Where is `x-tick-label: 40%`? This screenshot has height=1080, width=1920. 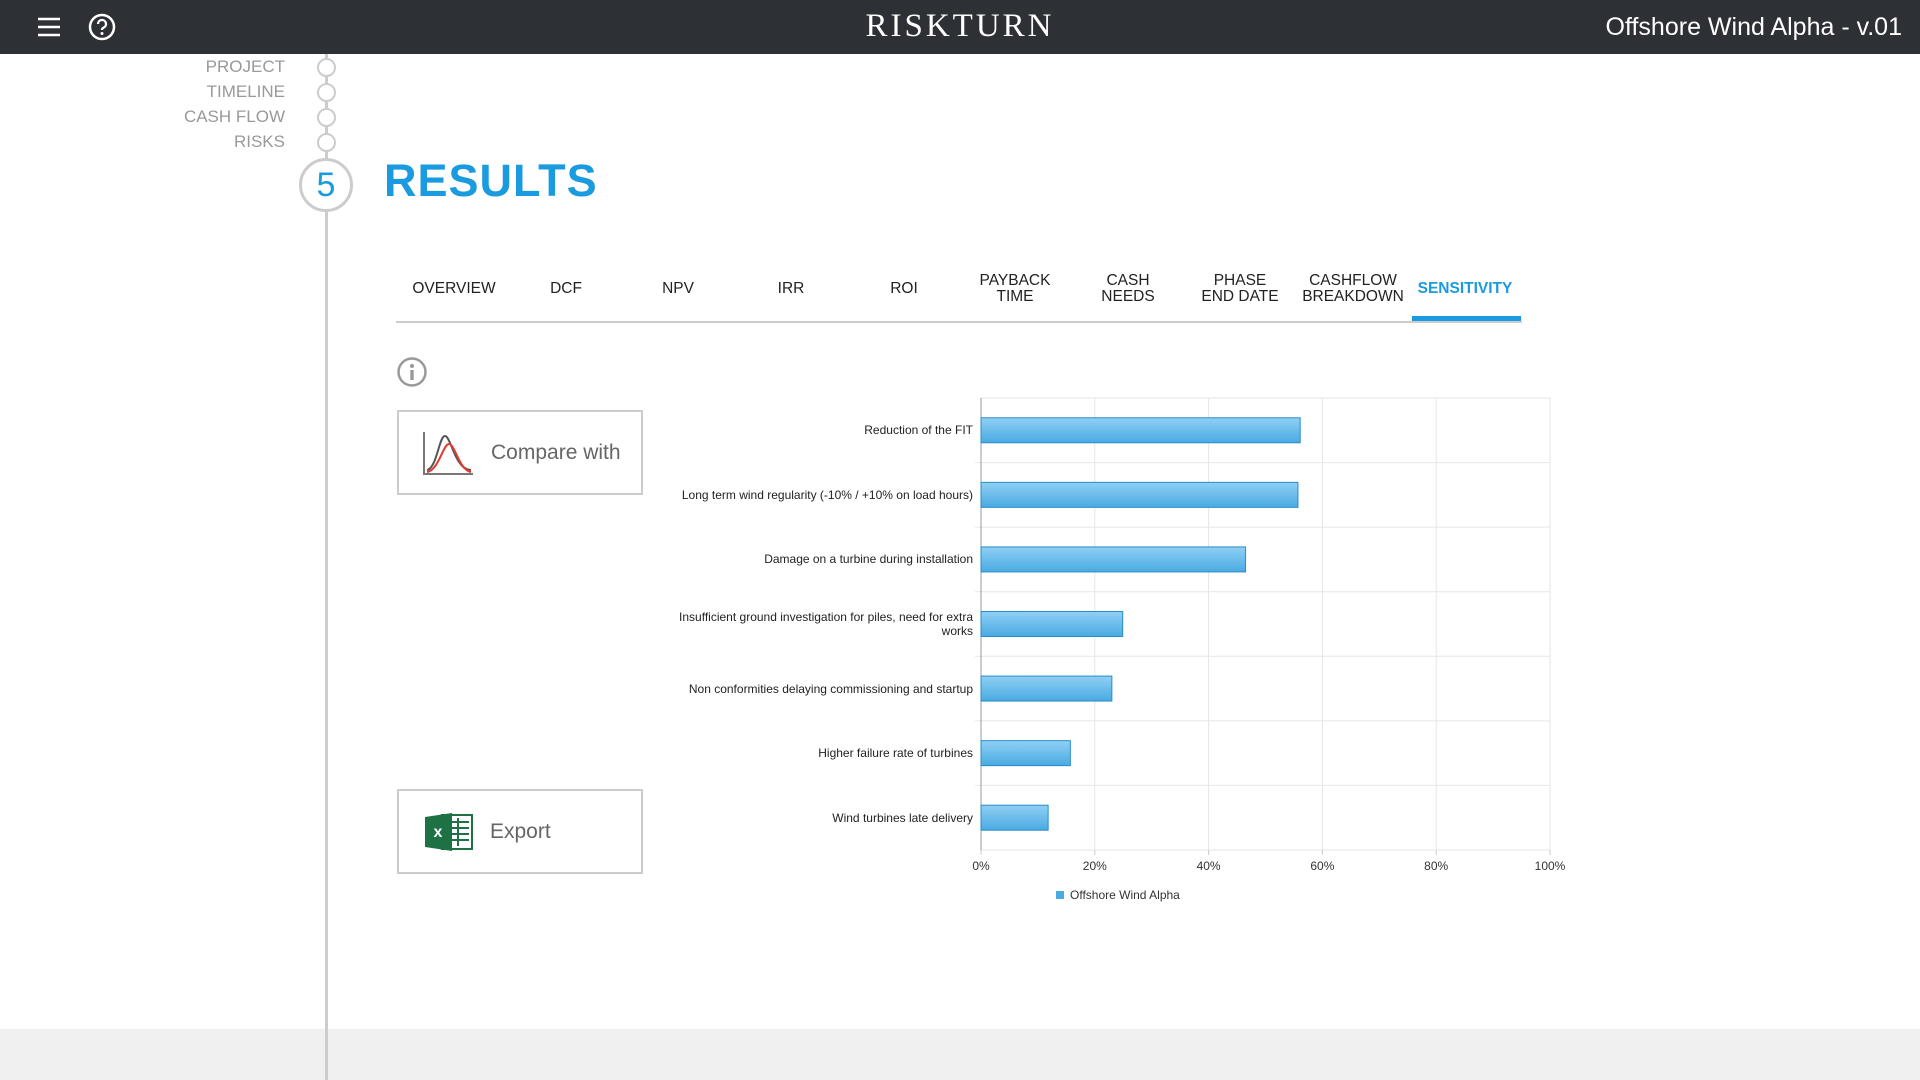
x-tick-label: 40% is located at coordinates (1209, 866).